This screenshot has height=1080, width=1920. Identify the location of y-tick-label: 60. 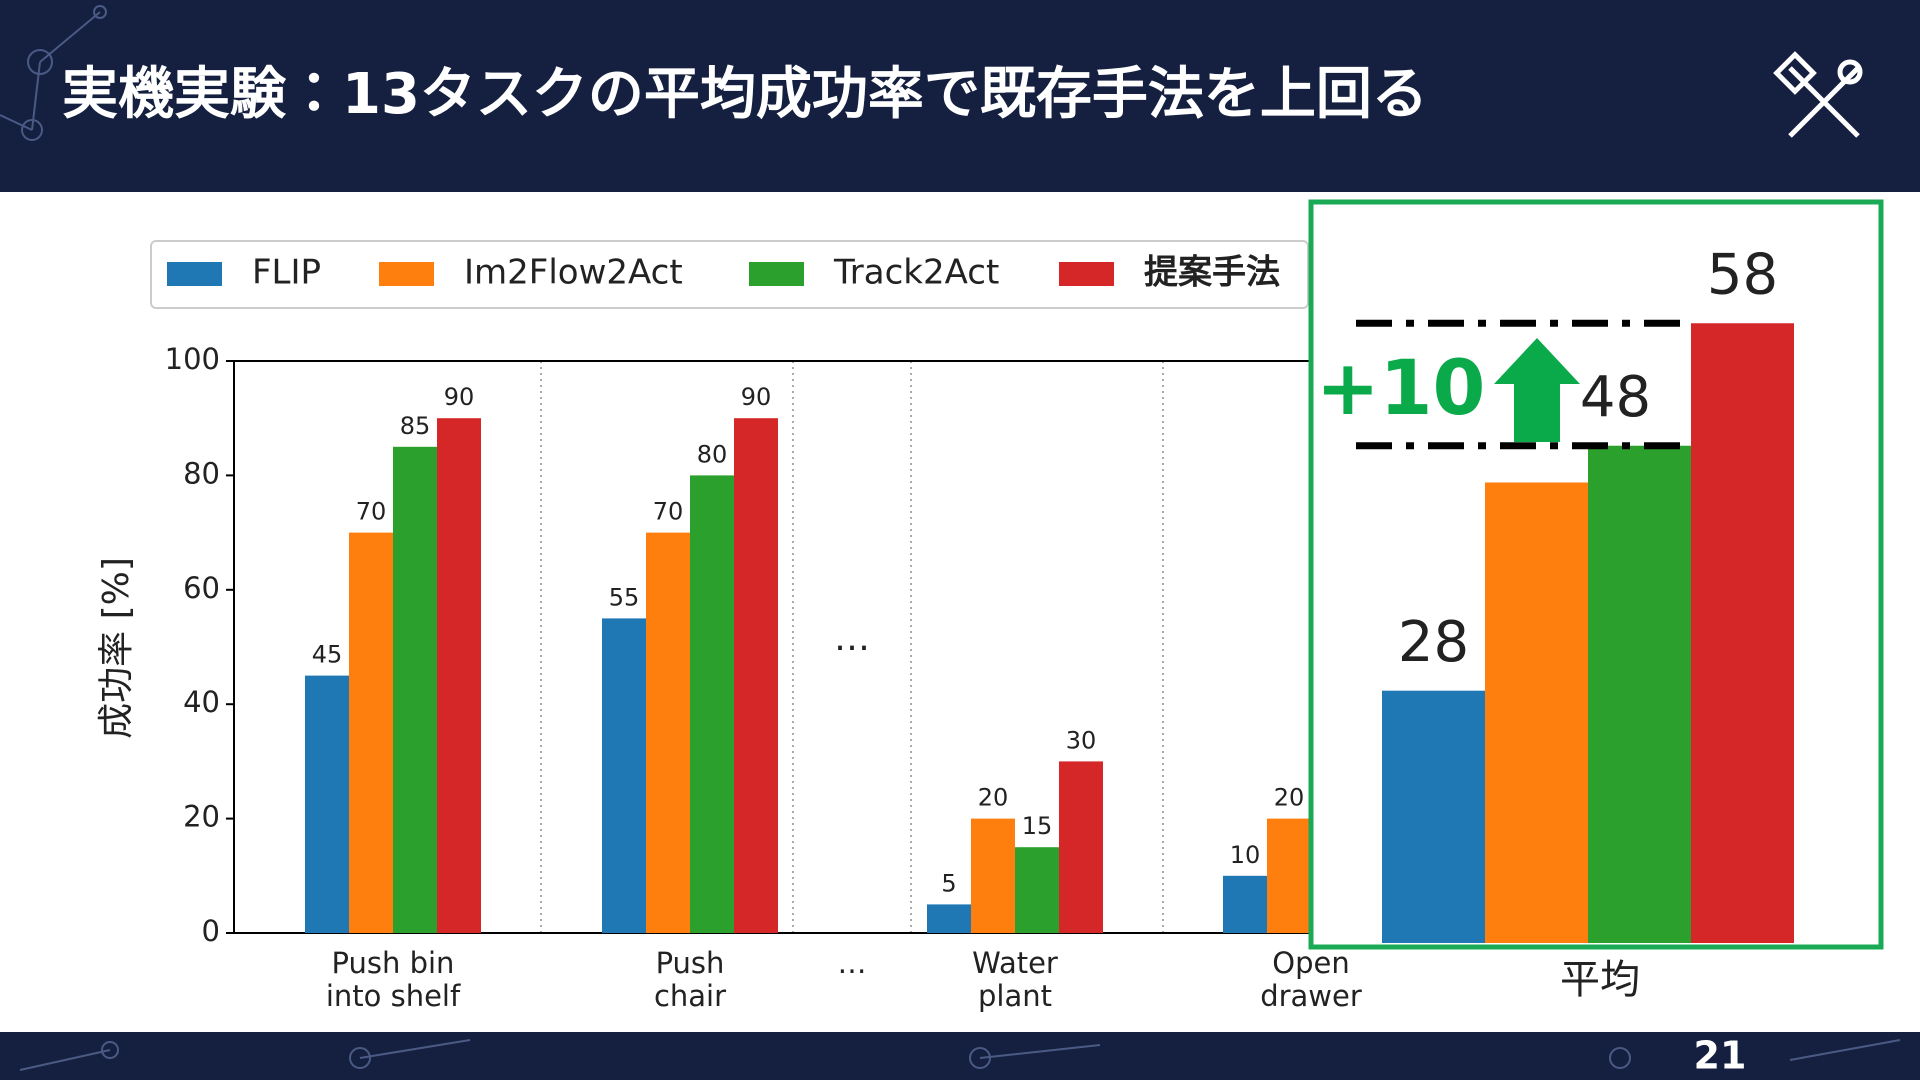
(201, 588).